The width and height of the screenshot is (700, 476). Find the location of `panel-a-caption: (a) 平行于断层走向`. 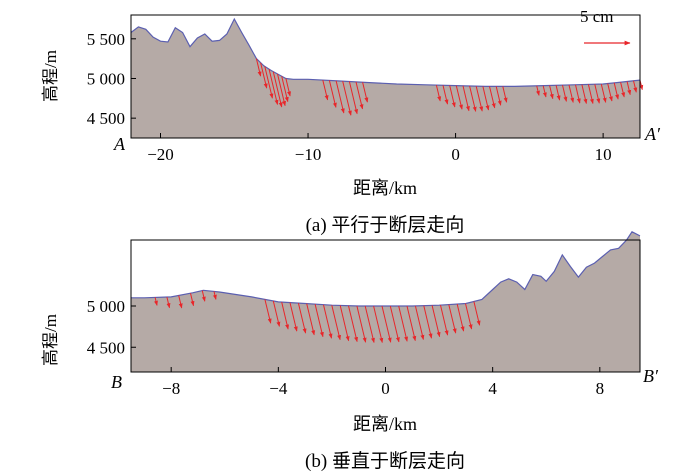

panel-a-caption: (a) 平行于断层走向 is located at coordinates (385, 225).